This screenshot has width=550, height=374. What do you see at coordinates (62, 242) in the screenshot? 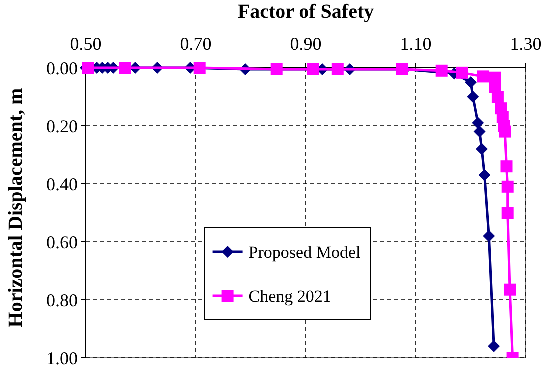
I see `y-tick-label: 0.60` at bounding box center [62, 242].